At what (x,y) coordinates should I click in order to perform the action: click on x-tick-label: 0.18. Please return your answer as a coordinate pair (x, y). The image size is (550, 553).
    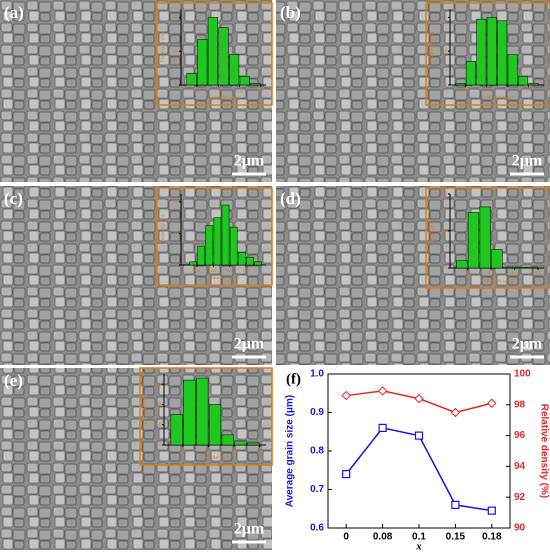
    Looking at the image, I should click on (492, 537).